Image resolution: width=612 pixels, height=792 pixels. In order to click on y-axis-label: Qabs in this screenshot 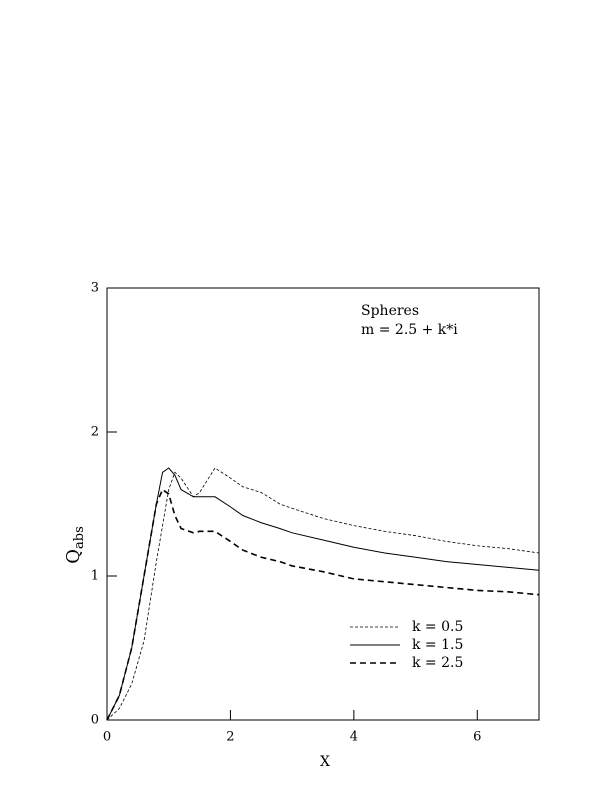, I will do `click(75, 545)`.